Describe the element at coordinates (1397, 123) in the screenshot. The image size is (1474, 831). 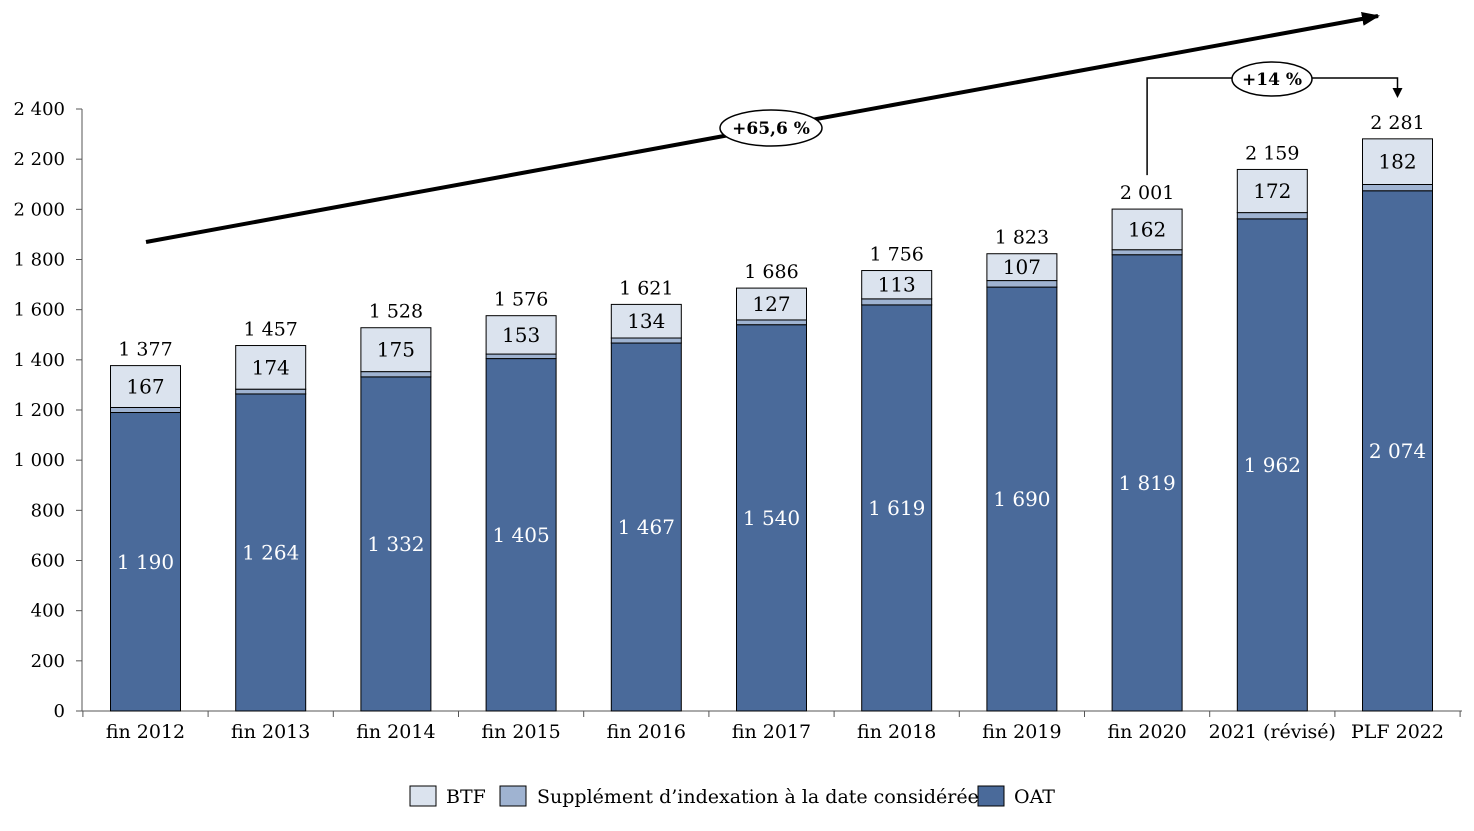
I see `total-label: 2 281` at that location.